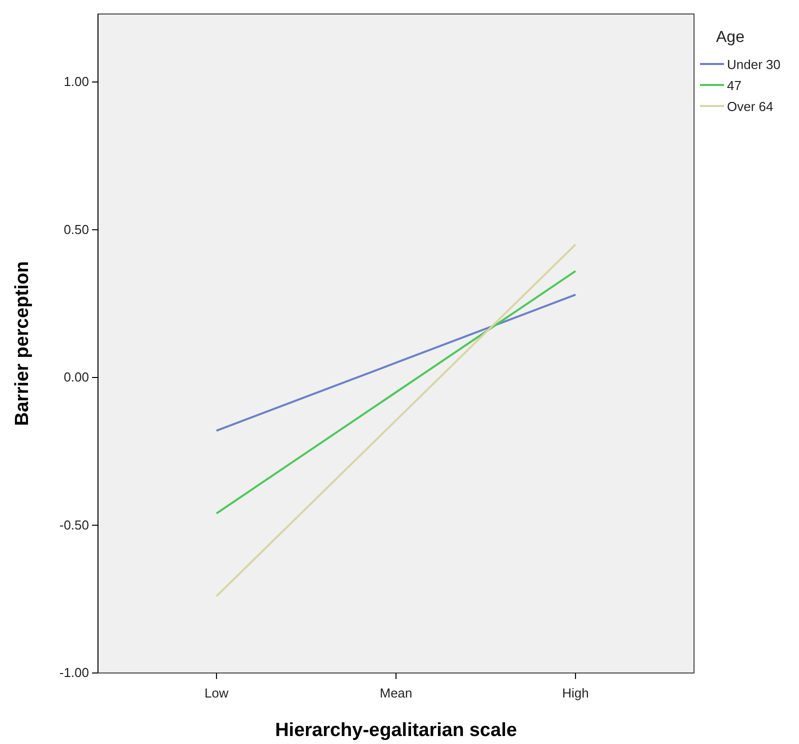 The image size is (799, 744). I want to click on legend-label: Under 30, so click(753, 64).